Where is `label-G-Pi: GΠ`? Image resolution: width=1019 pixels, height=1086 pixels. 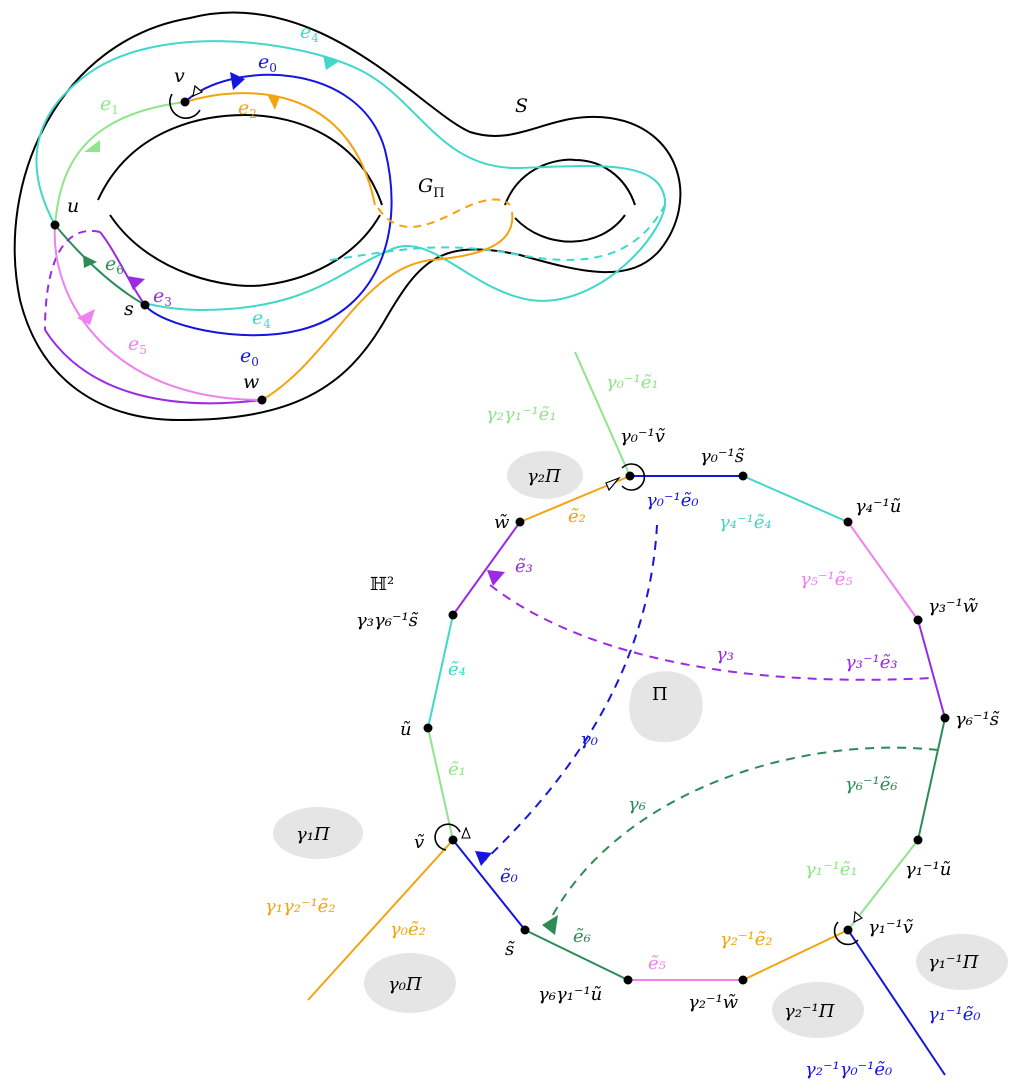
label-G-Pi: GΠ is located at coordinates (431, 188).